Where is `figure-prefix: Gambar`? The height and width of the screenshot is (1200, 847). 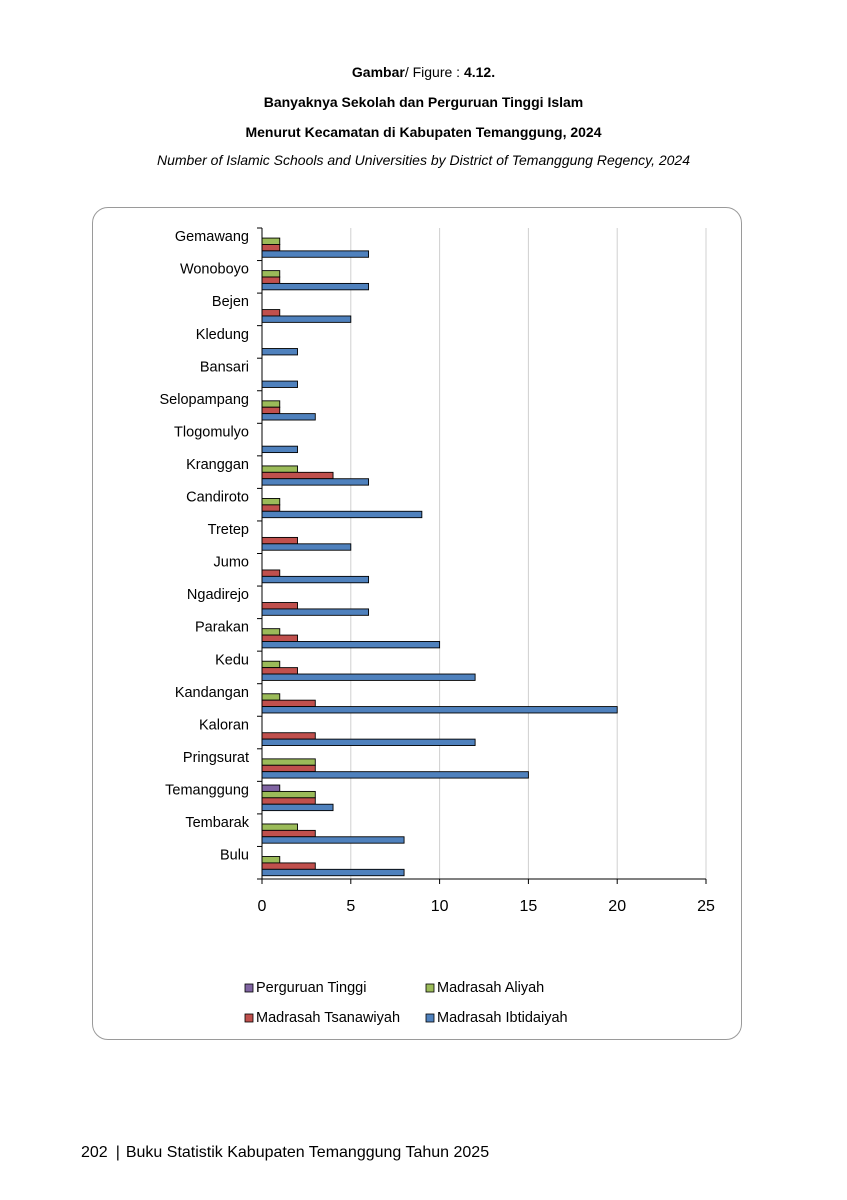 figure-prefix: Gambar is located at coordinates (378, 72).